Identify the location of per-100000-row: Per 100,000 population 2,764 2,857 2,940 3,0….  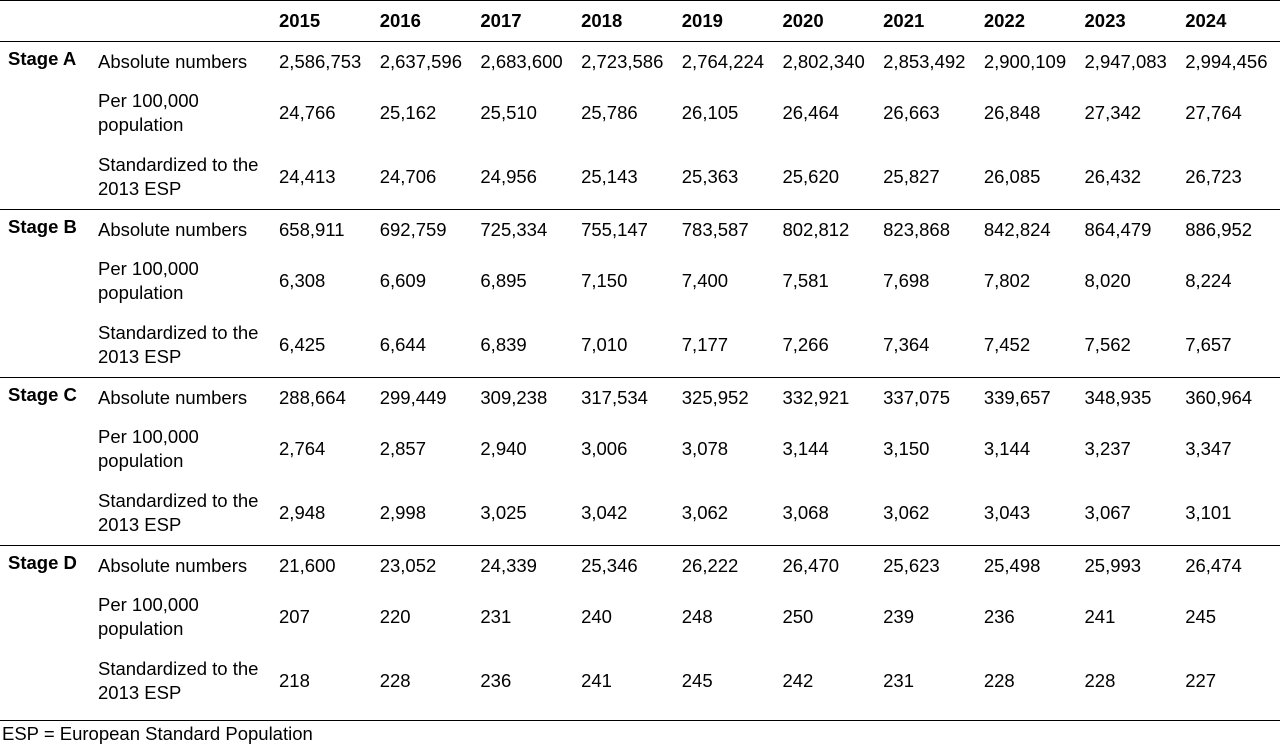
(640, 449).